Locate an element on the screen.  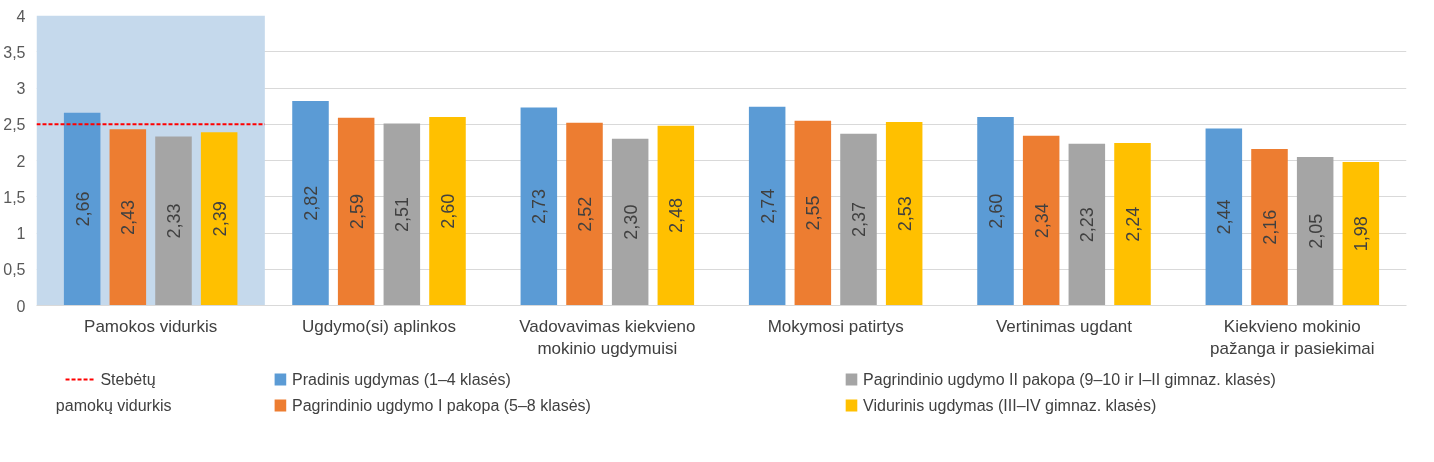
y-tick-label: 1 is located at coordinates (21, 233).